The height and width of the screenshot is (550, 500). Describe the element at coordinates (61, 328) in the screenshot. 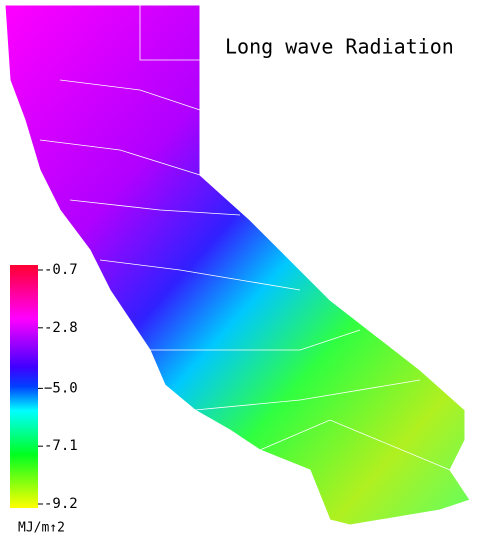

I see `tick-label: -2.8` at that location.